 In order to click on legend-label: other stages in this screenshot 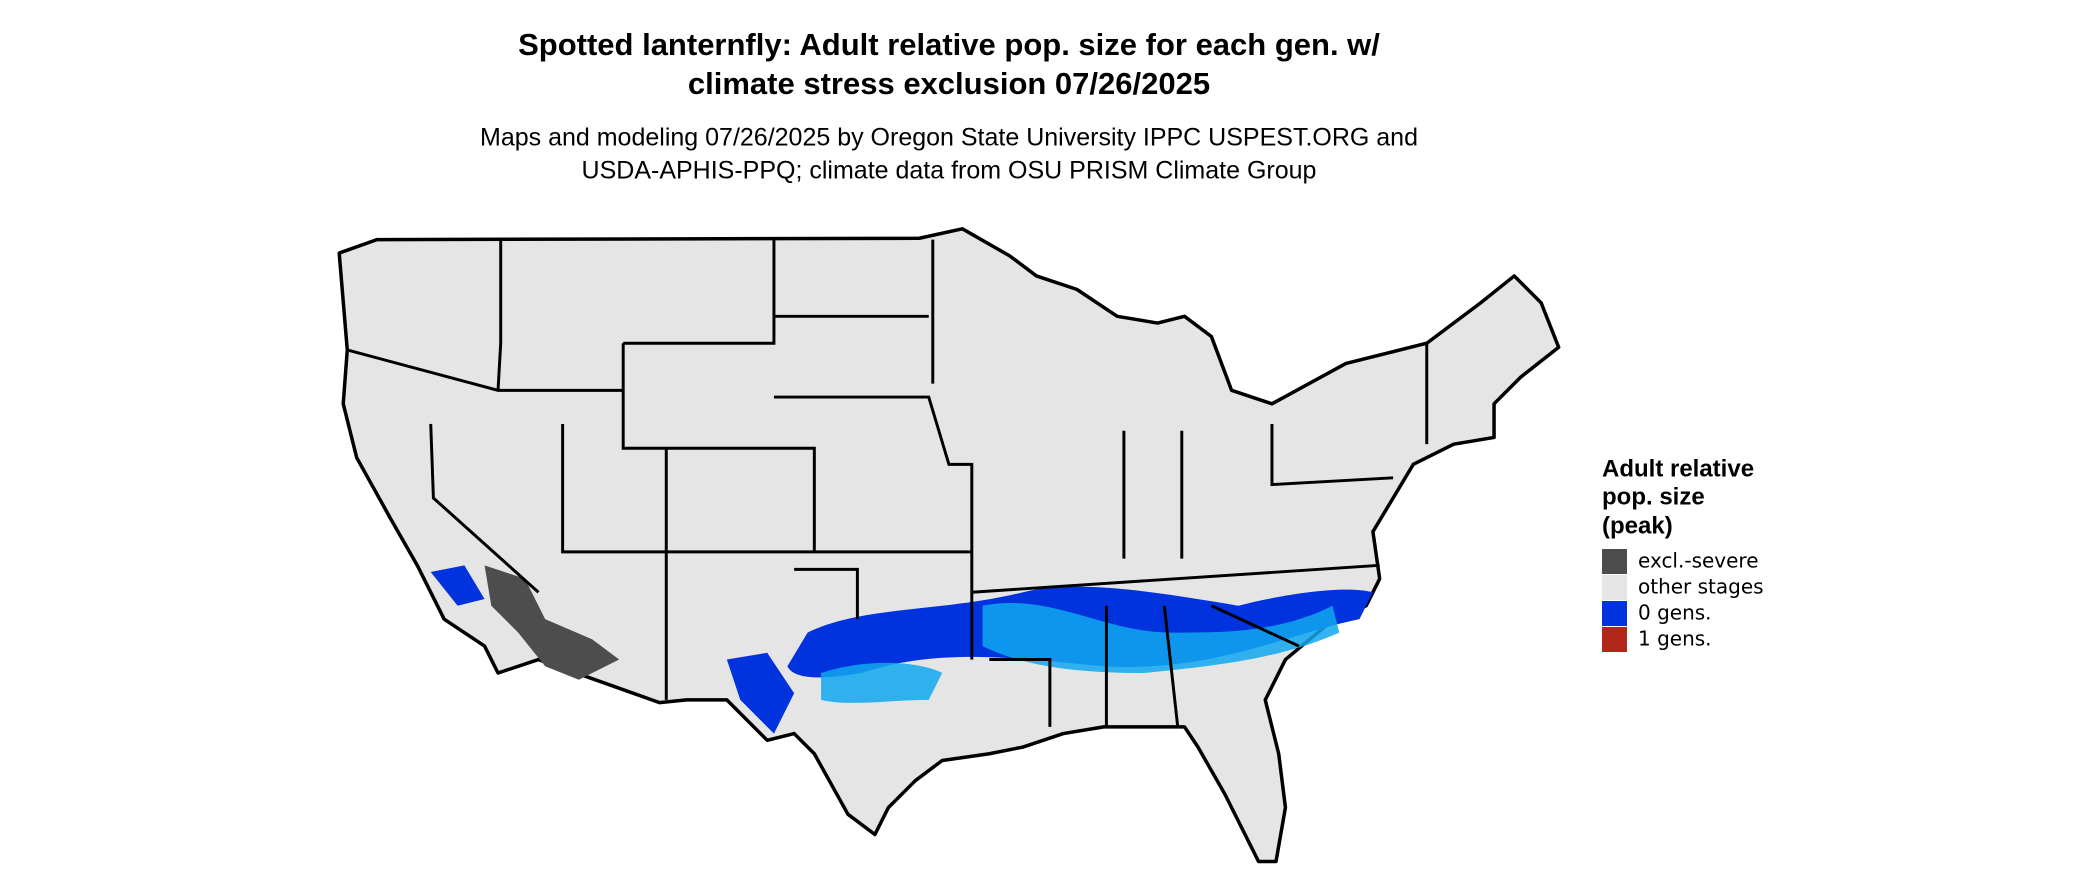, I will do `click(1701, 587)`.